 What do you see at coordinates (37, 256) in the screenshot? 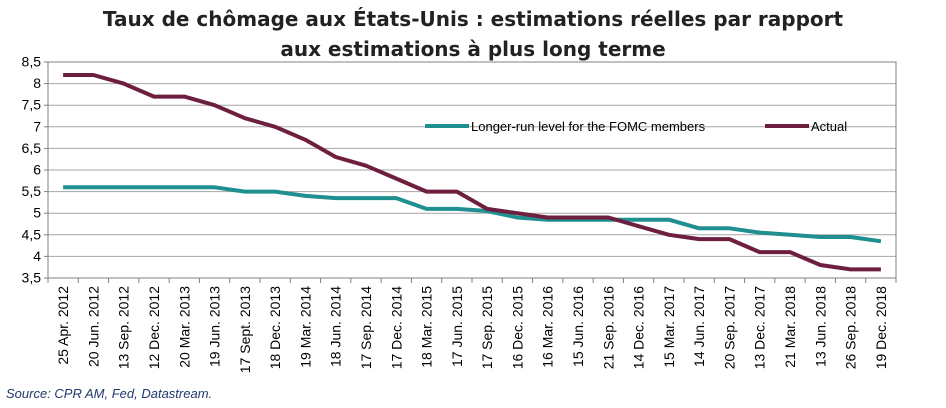
I see `y-tick-label: 4` at bounding box center [37, 256].